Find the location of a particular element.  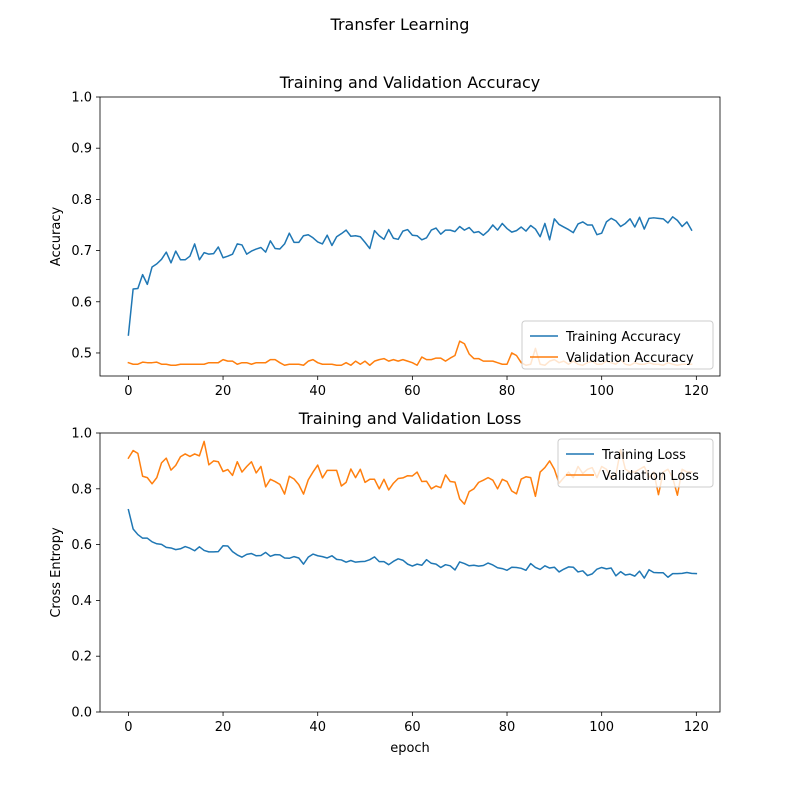

y-tick-label: 0.7 is located at coordinates (81, 251).